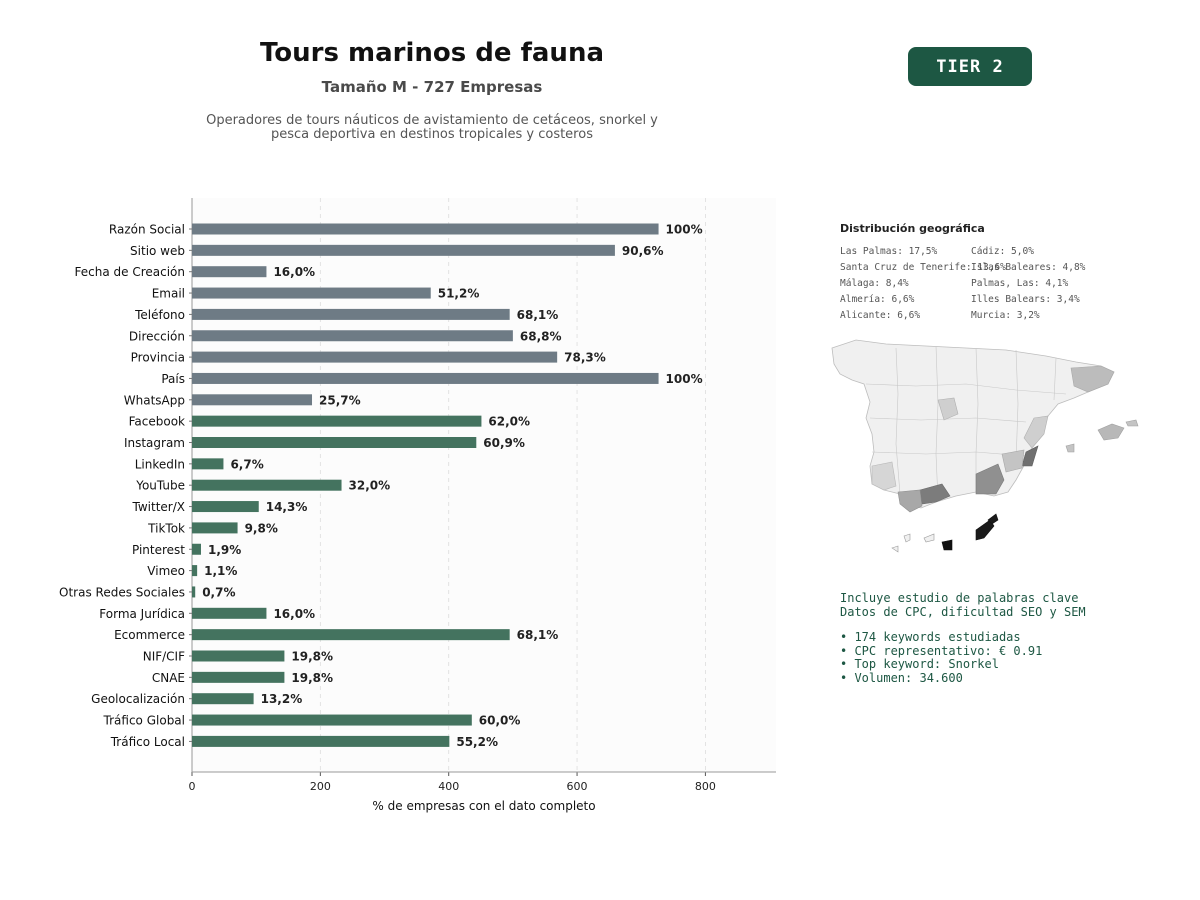 This screenshot has width=1200, height=900. Describe the element at coordinates (173, 379) in the screenshot. I see `category-label: País` at that location.